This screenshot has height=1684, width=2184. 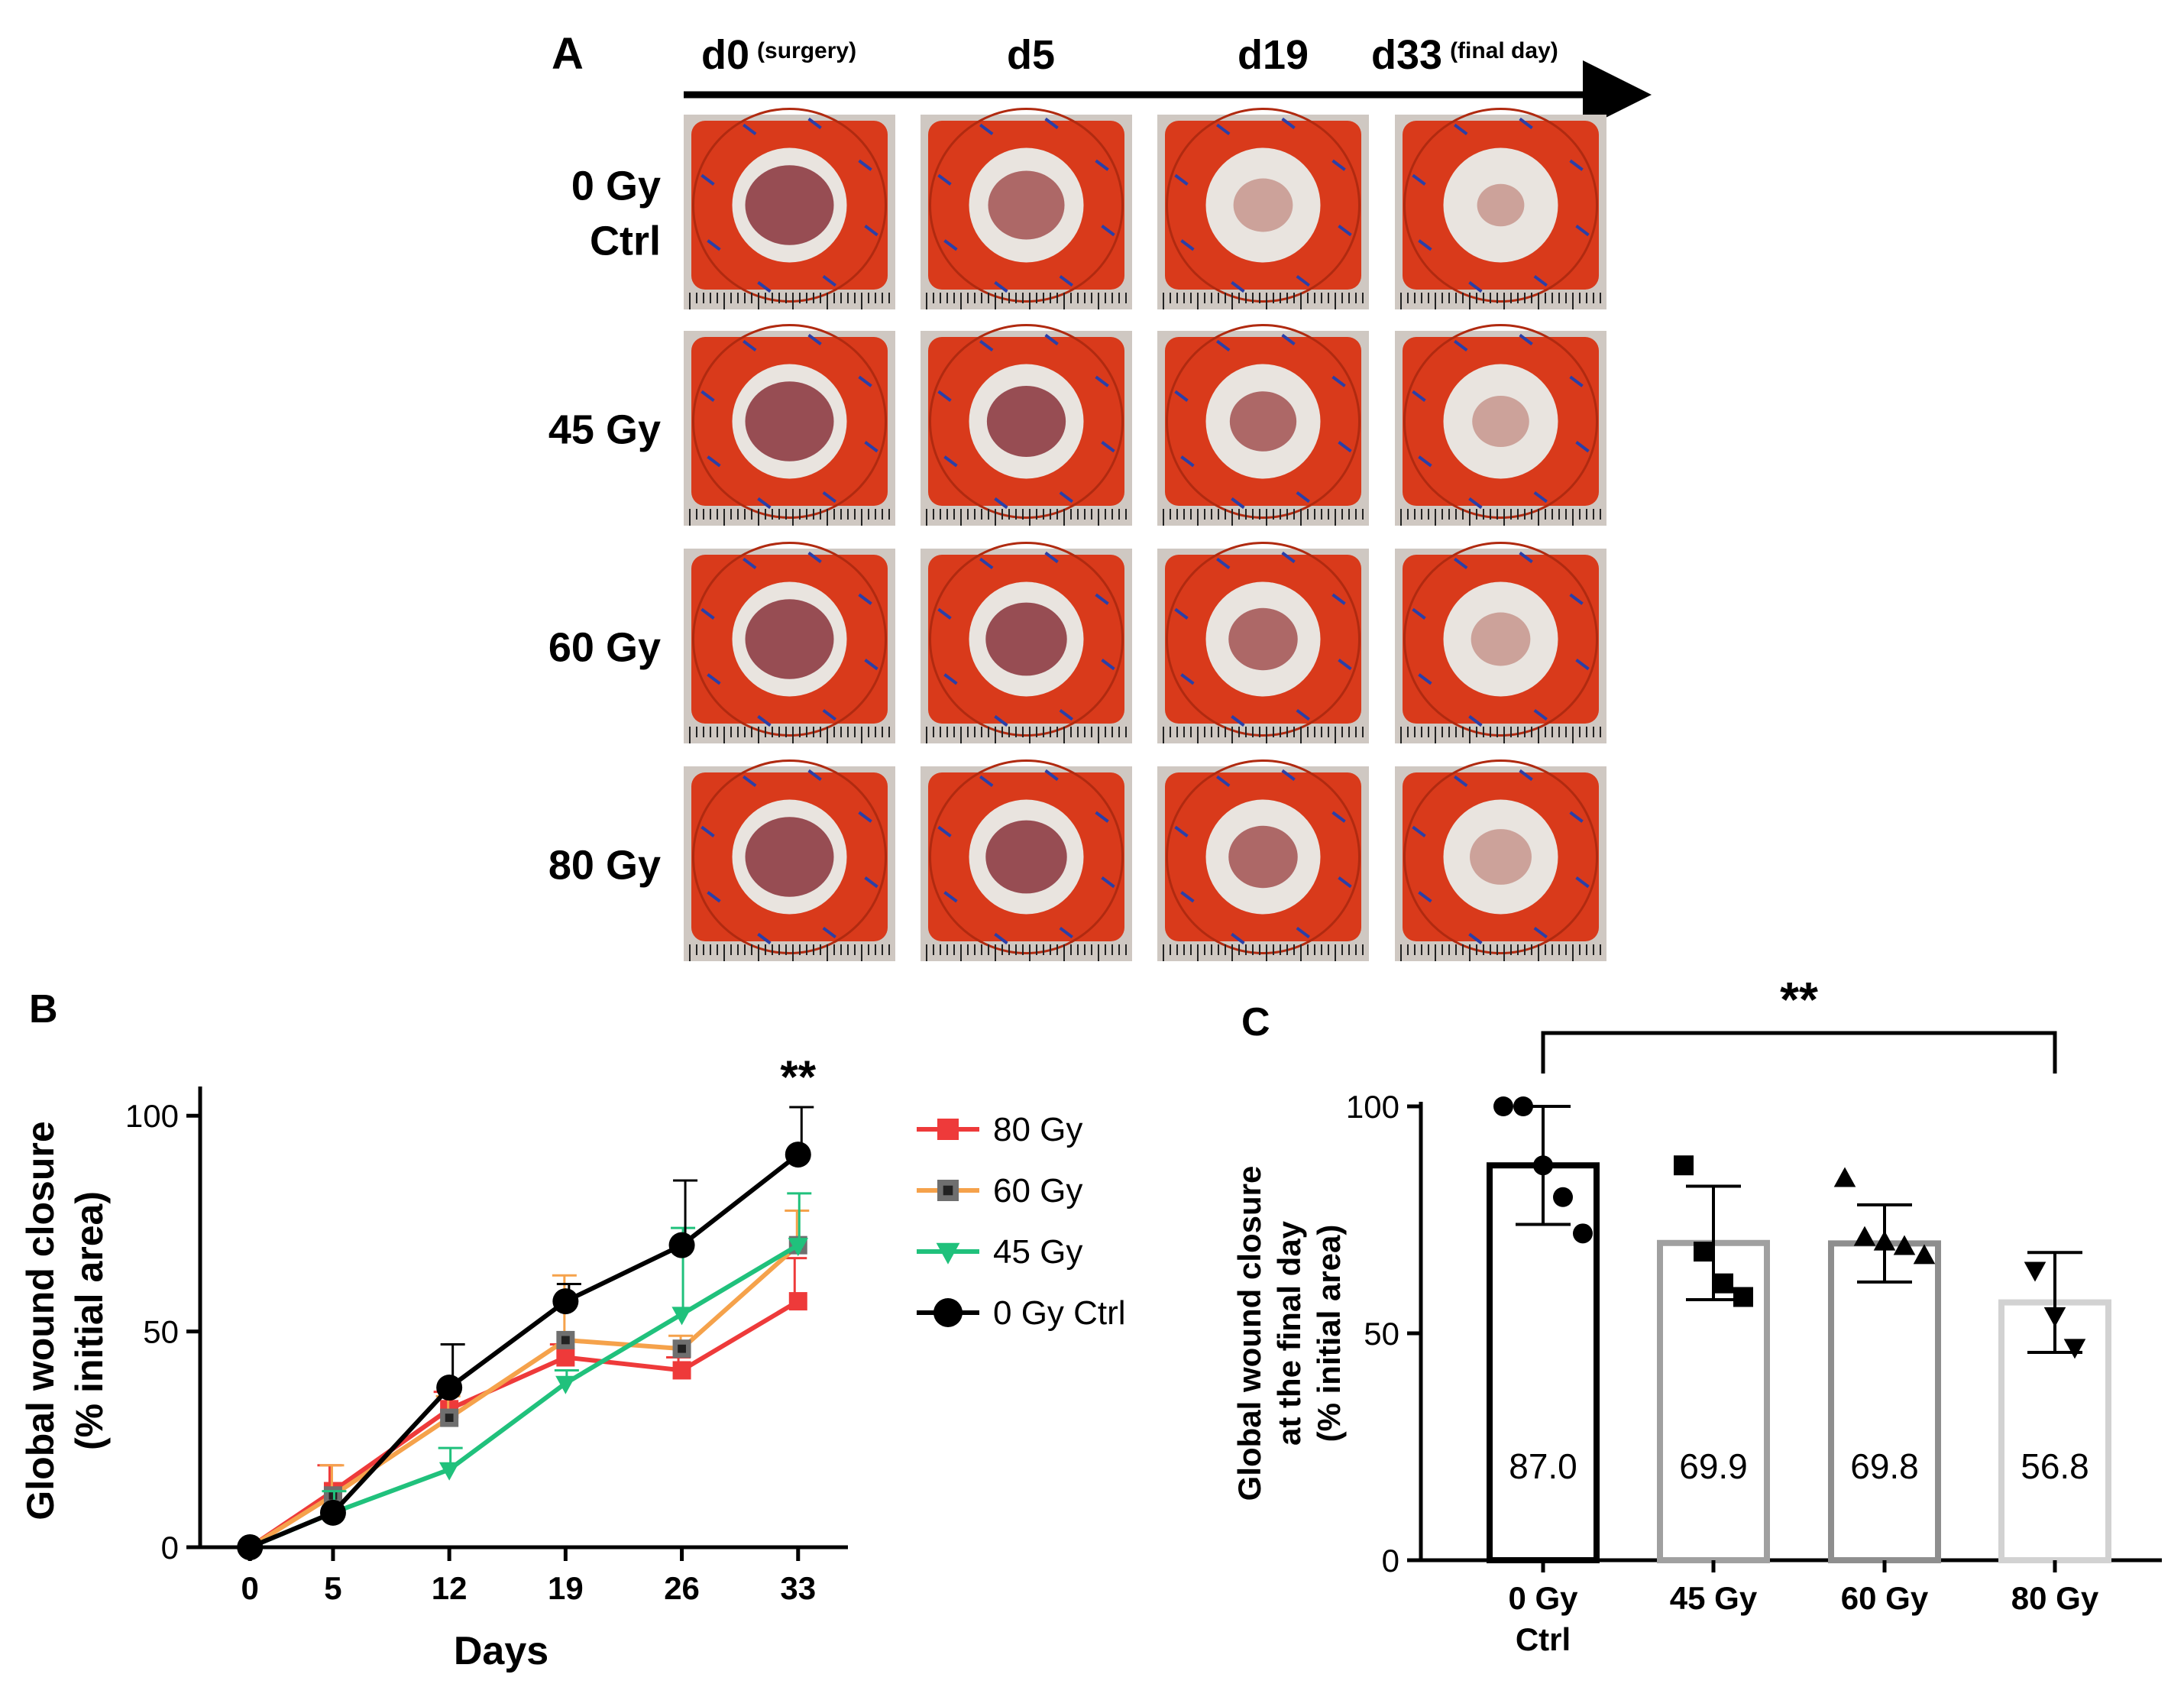 I want to click on legend-item: 60 Gy, so click(x=999, y=1191).